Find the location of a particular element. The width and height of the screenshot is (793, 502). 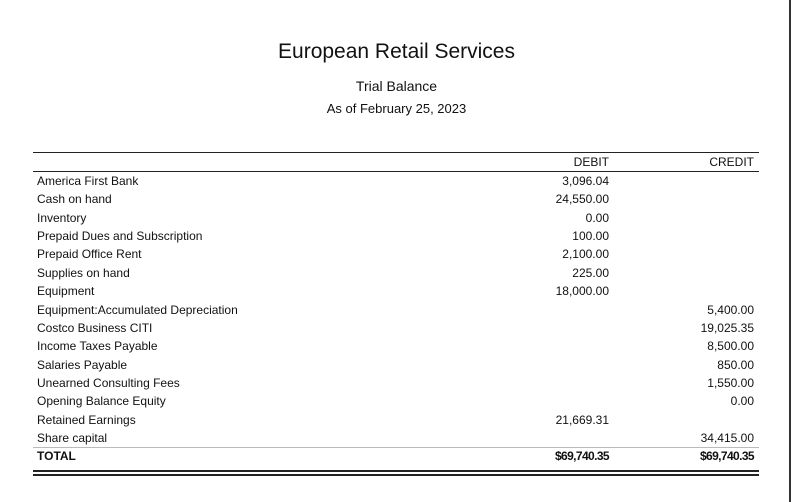

page-edge is located at coordinates (790, 251).